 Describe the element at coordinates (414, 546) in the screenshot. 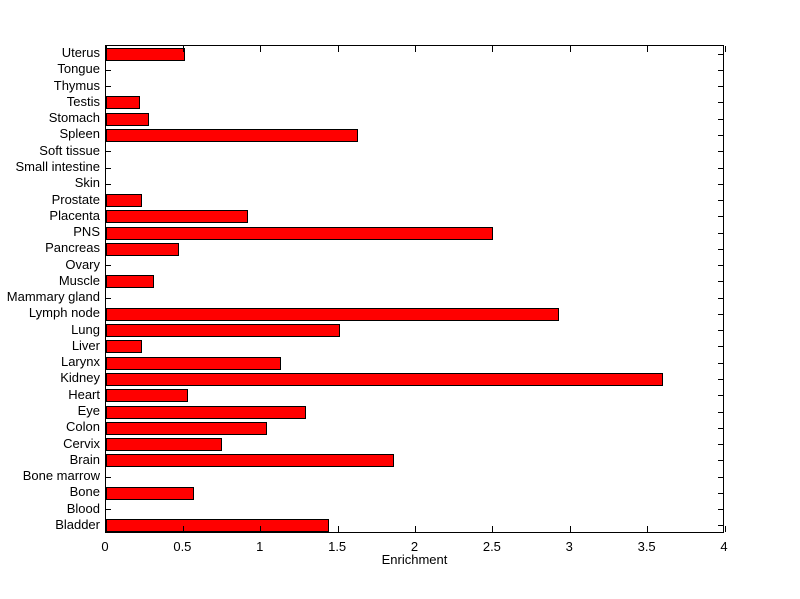

I see `x-tick-label: 2` at that location.